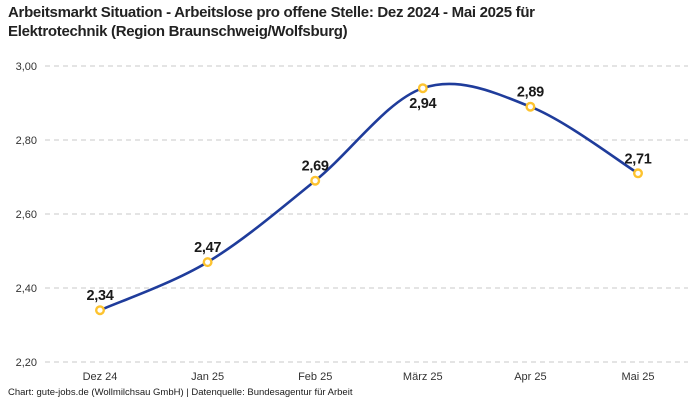 This screenshot has height=400, width=700. What do you see at coordinates (315, 167) in the screenshot?
I see `data-point-label: 2,69` at bounding box center [315, 167].